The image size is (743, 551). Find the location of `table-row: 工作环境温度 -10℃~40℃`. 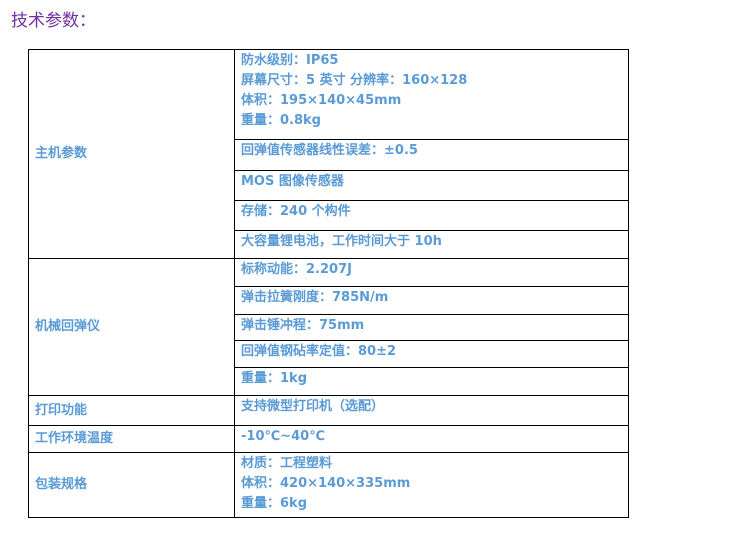

table-row: 工作环境温度 -10℃~40℃ is located at coordinates (328, 439).